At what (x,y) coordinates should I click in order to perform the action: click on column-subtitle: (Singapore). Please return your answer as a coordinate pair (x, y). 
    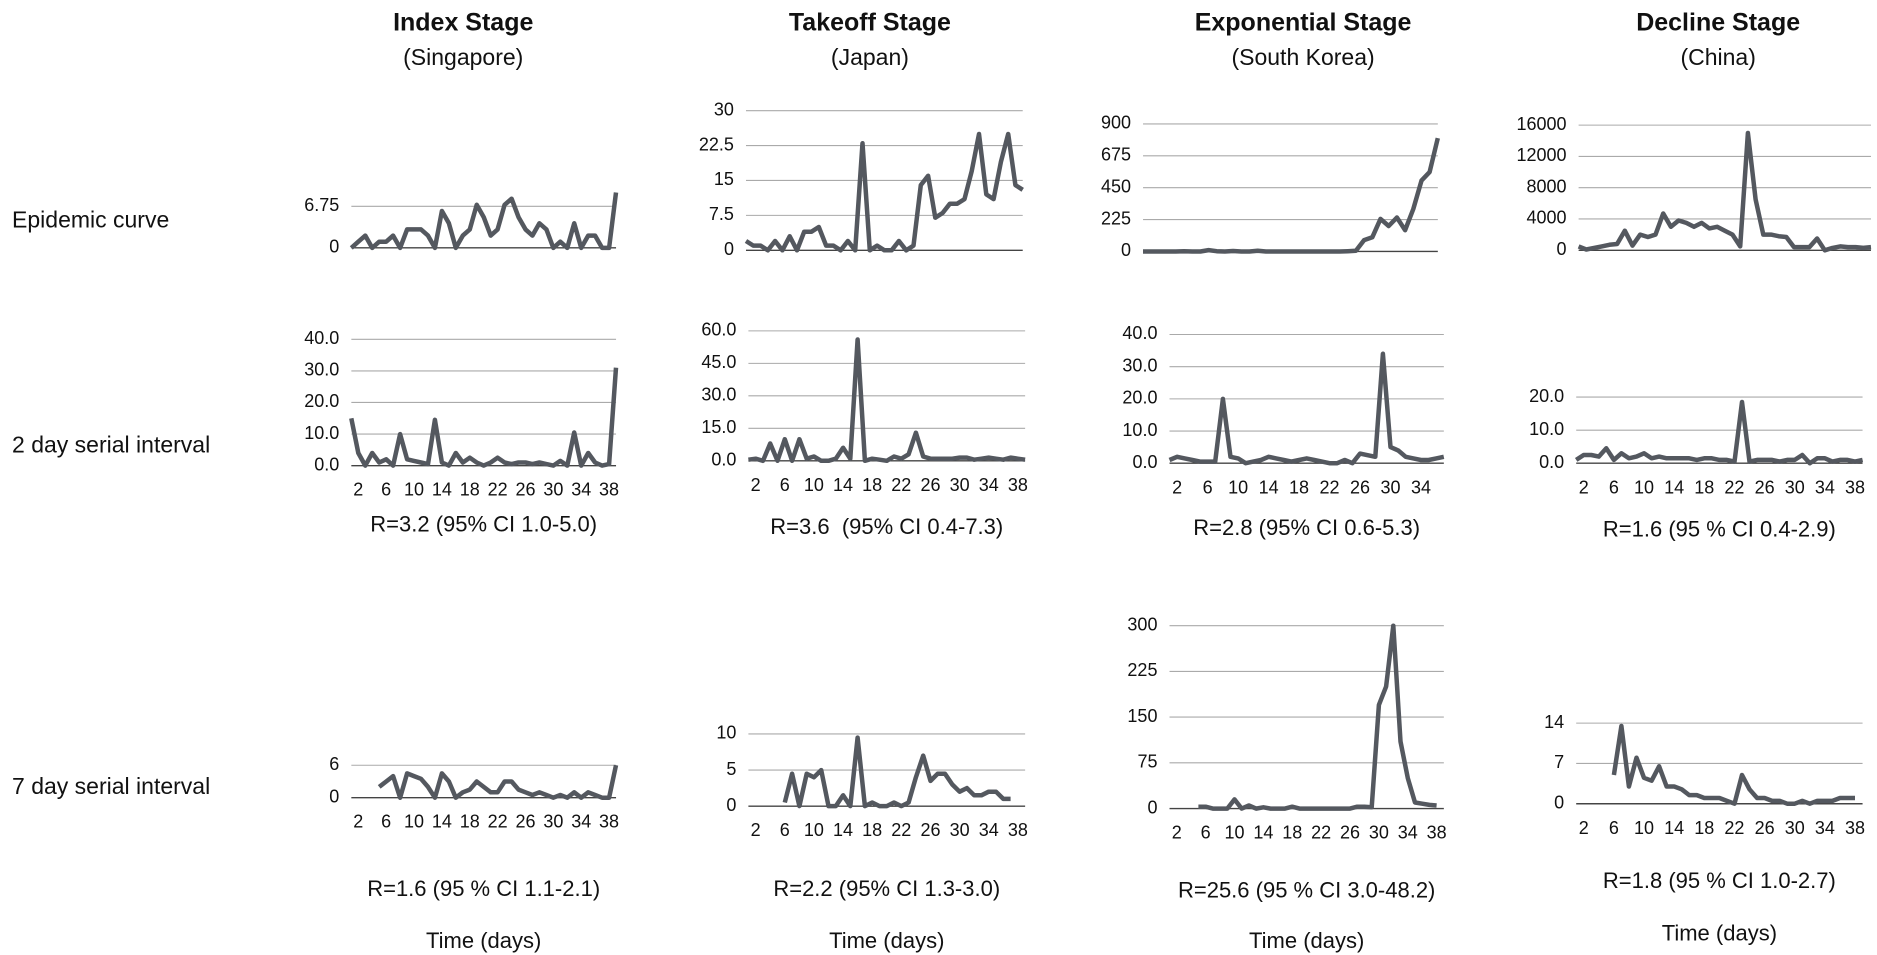
    Looking at the image, I should click on (463, 57).